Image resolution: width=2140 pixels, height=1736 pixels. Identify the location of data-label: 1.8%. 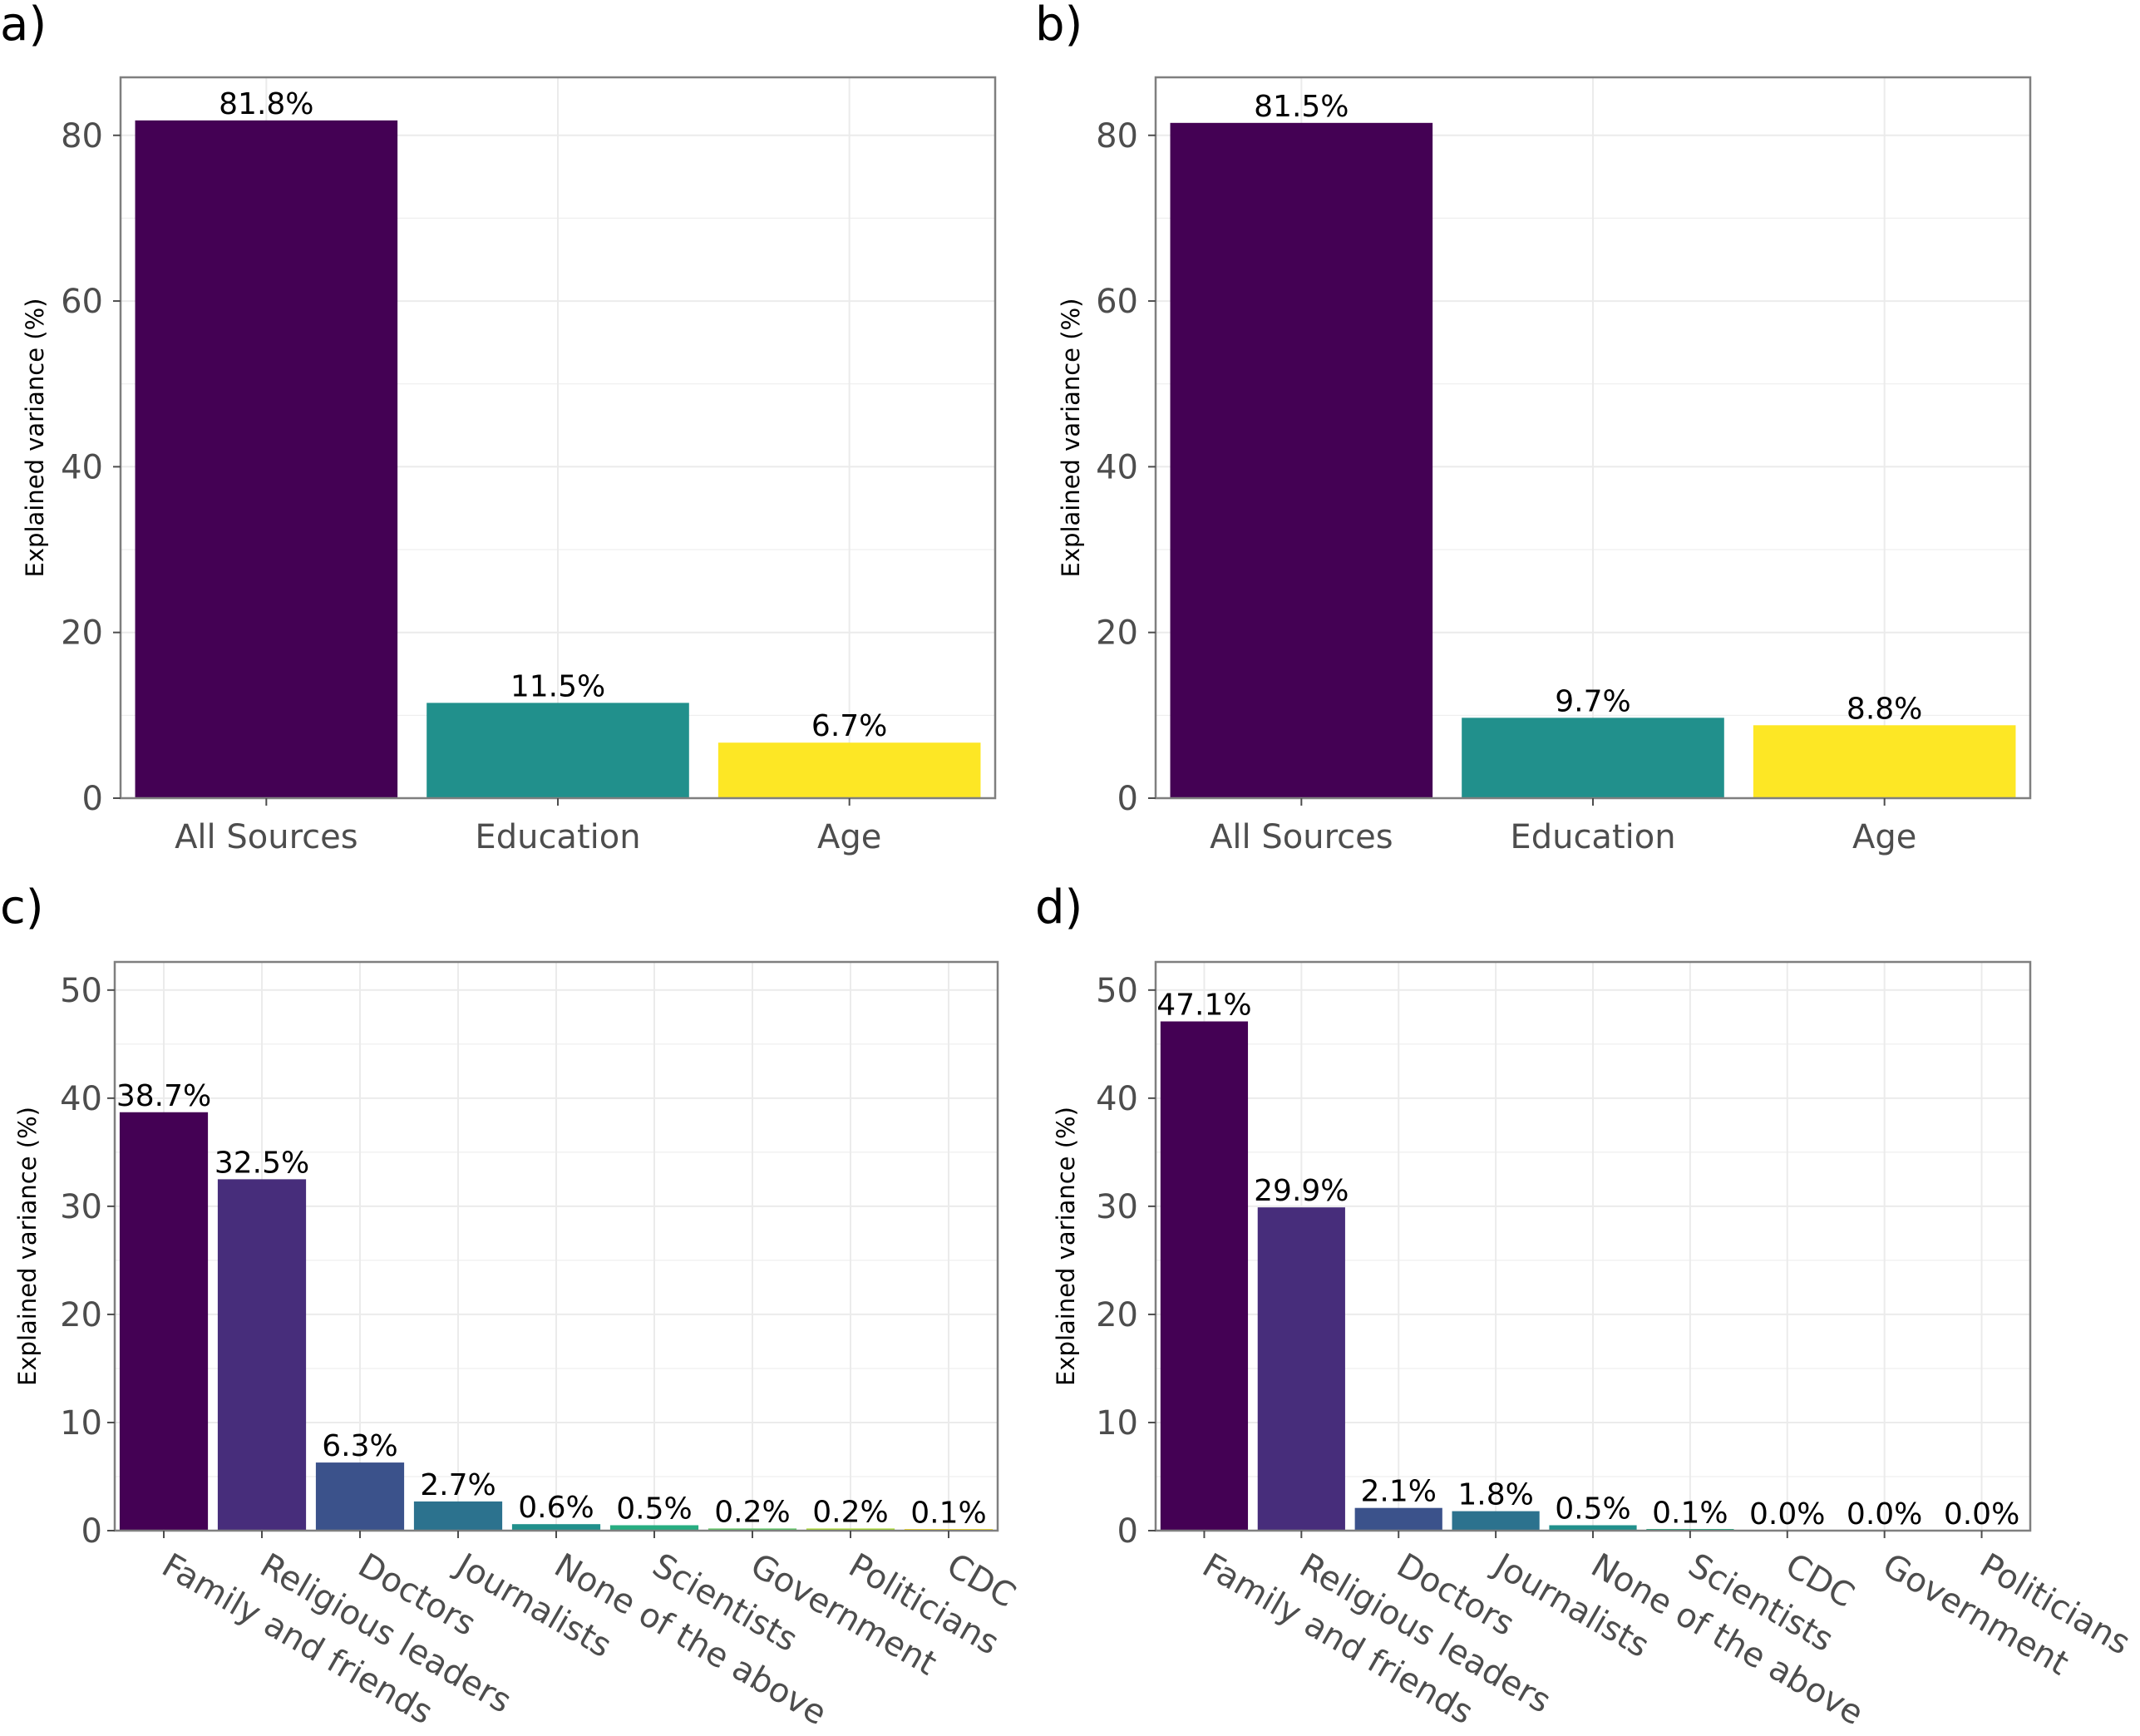
(1495, 1495).